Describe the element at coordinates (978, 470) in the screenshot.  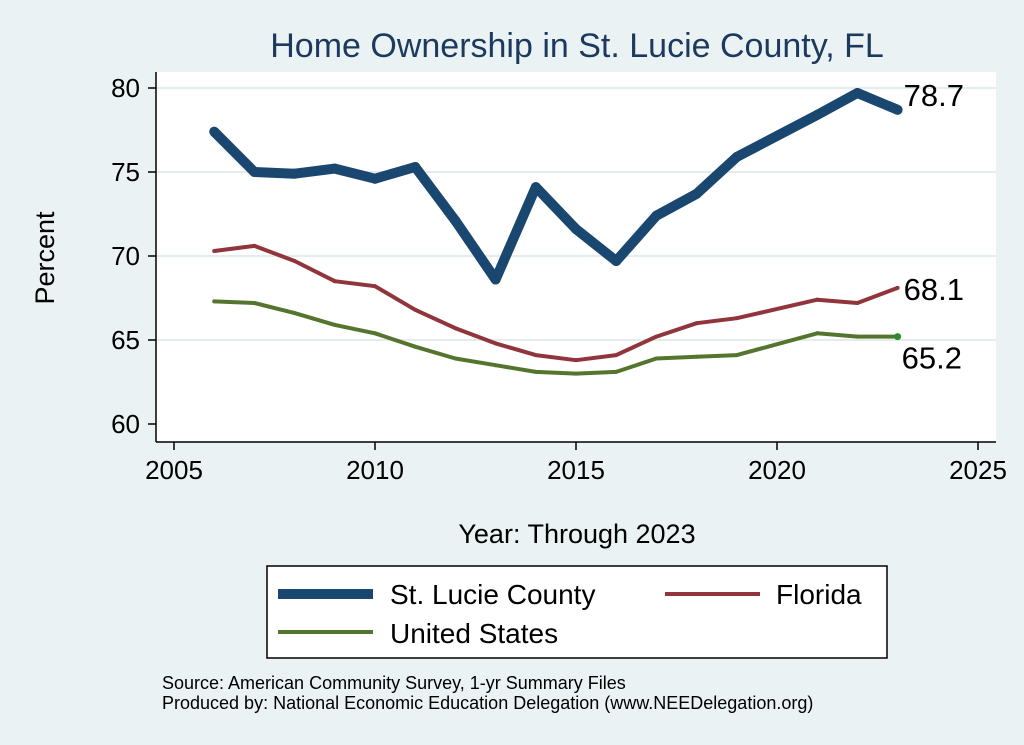
I see `x-tick-label: 2025` at that location.